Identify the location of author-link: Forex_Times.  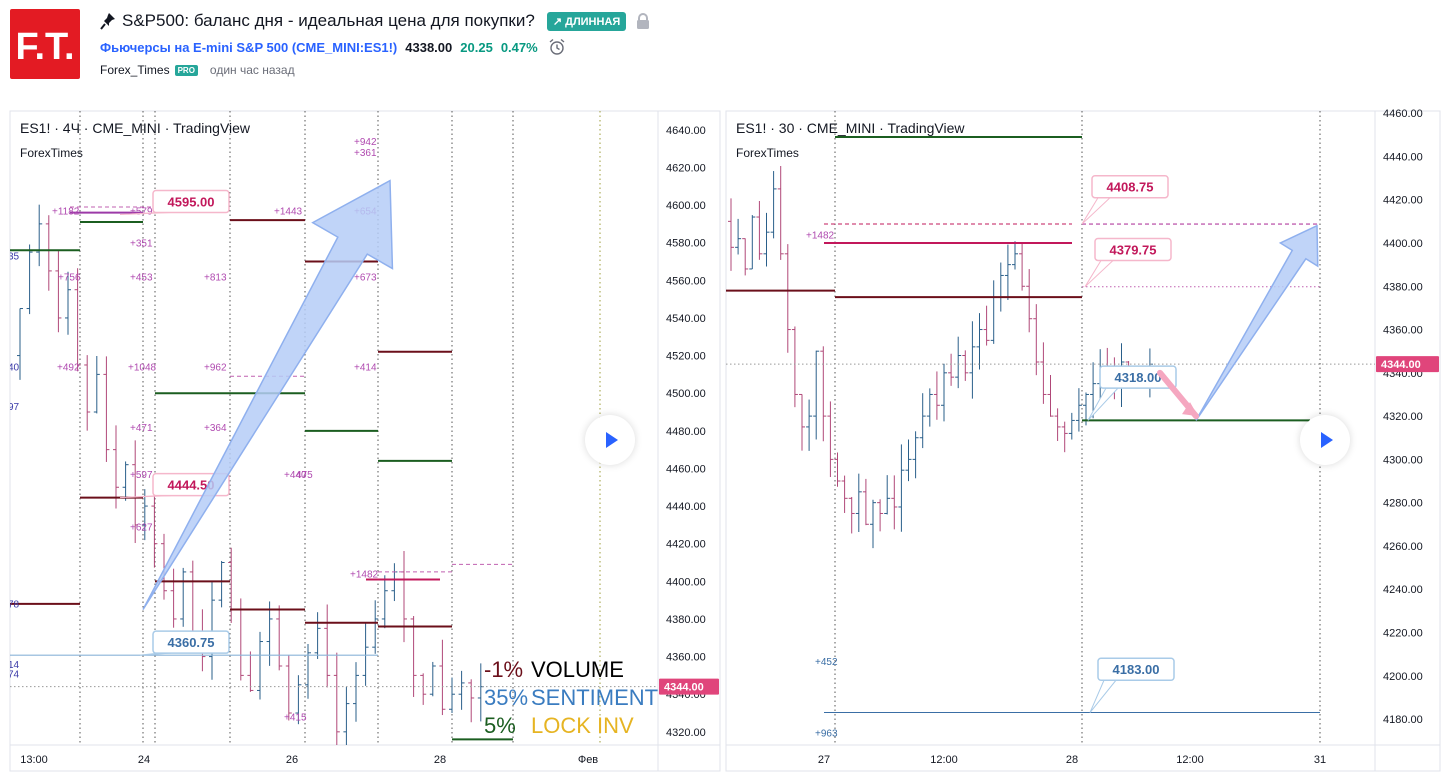
(135, 70).